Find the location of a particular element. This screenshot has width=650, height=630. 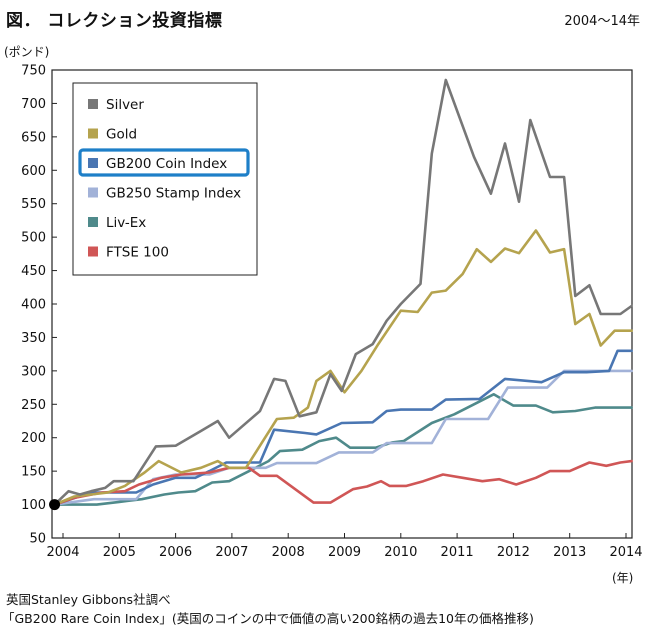

start-point-marker is located at coordinates (55, 505).